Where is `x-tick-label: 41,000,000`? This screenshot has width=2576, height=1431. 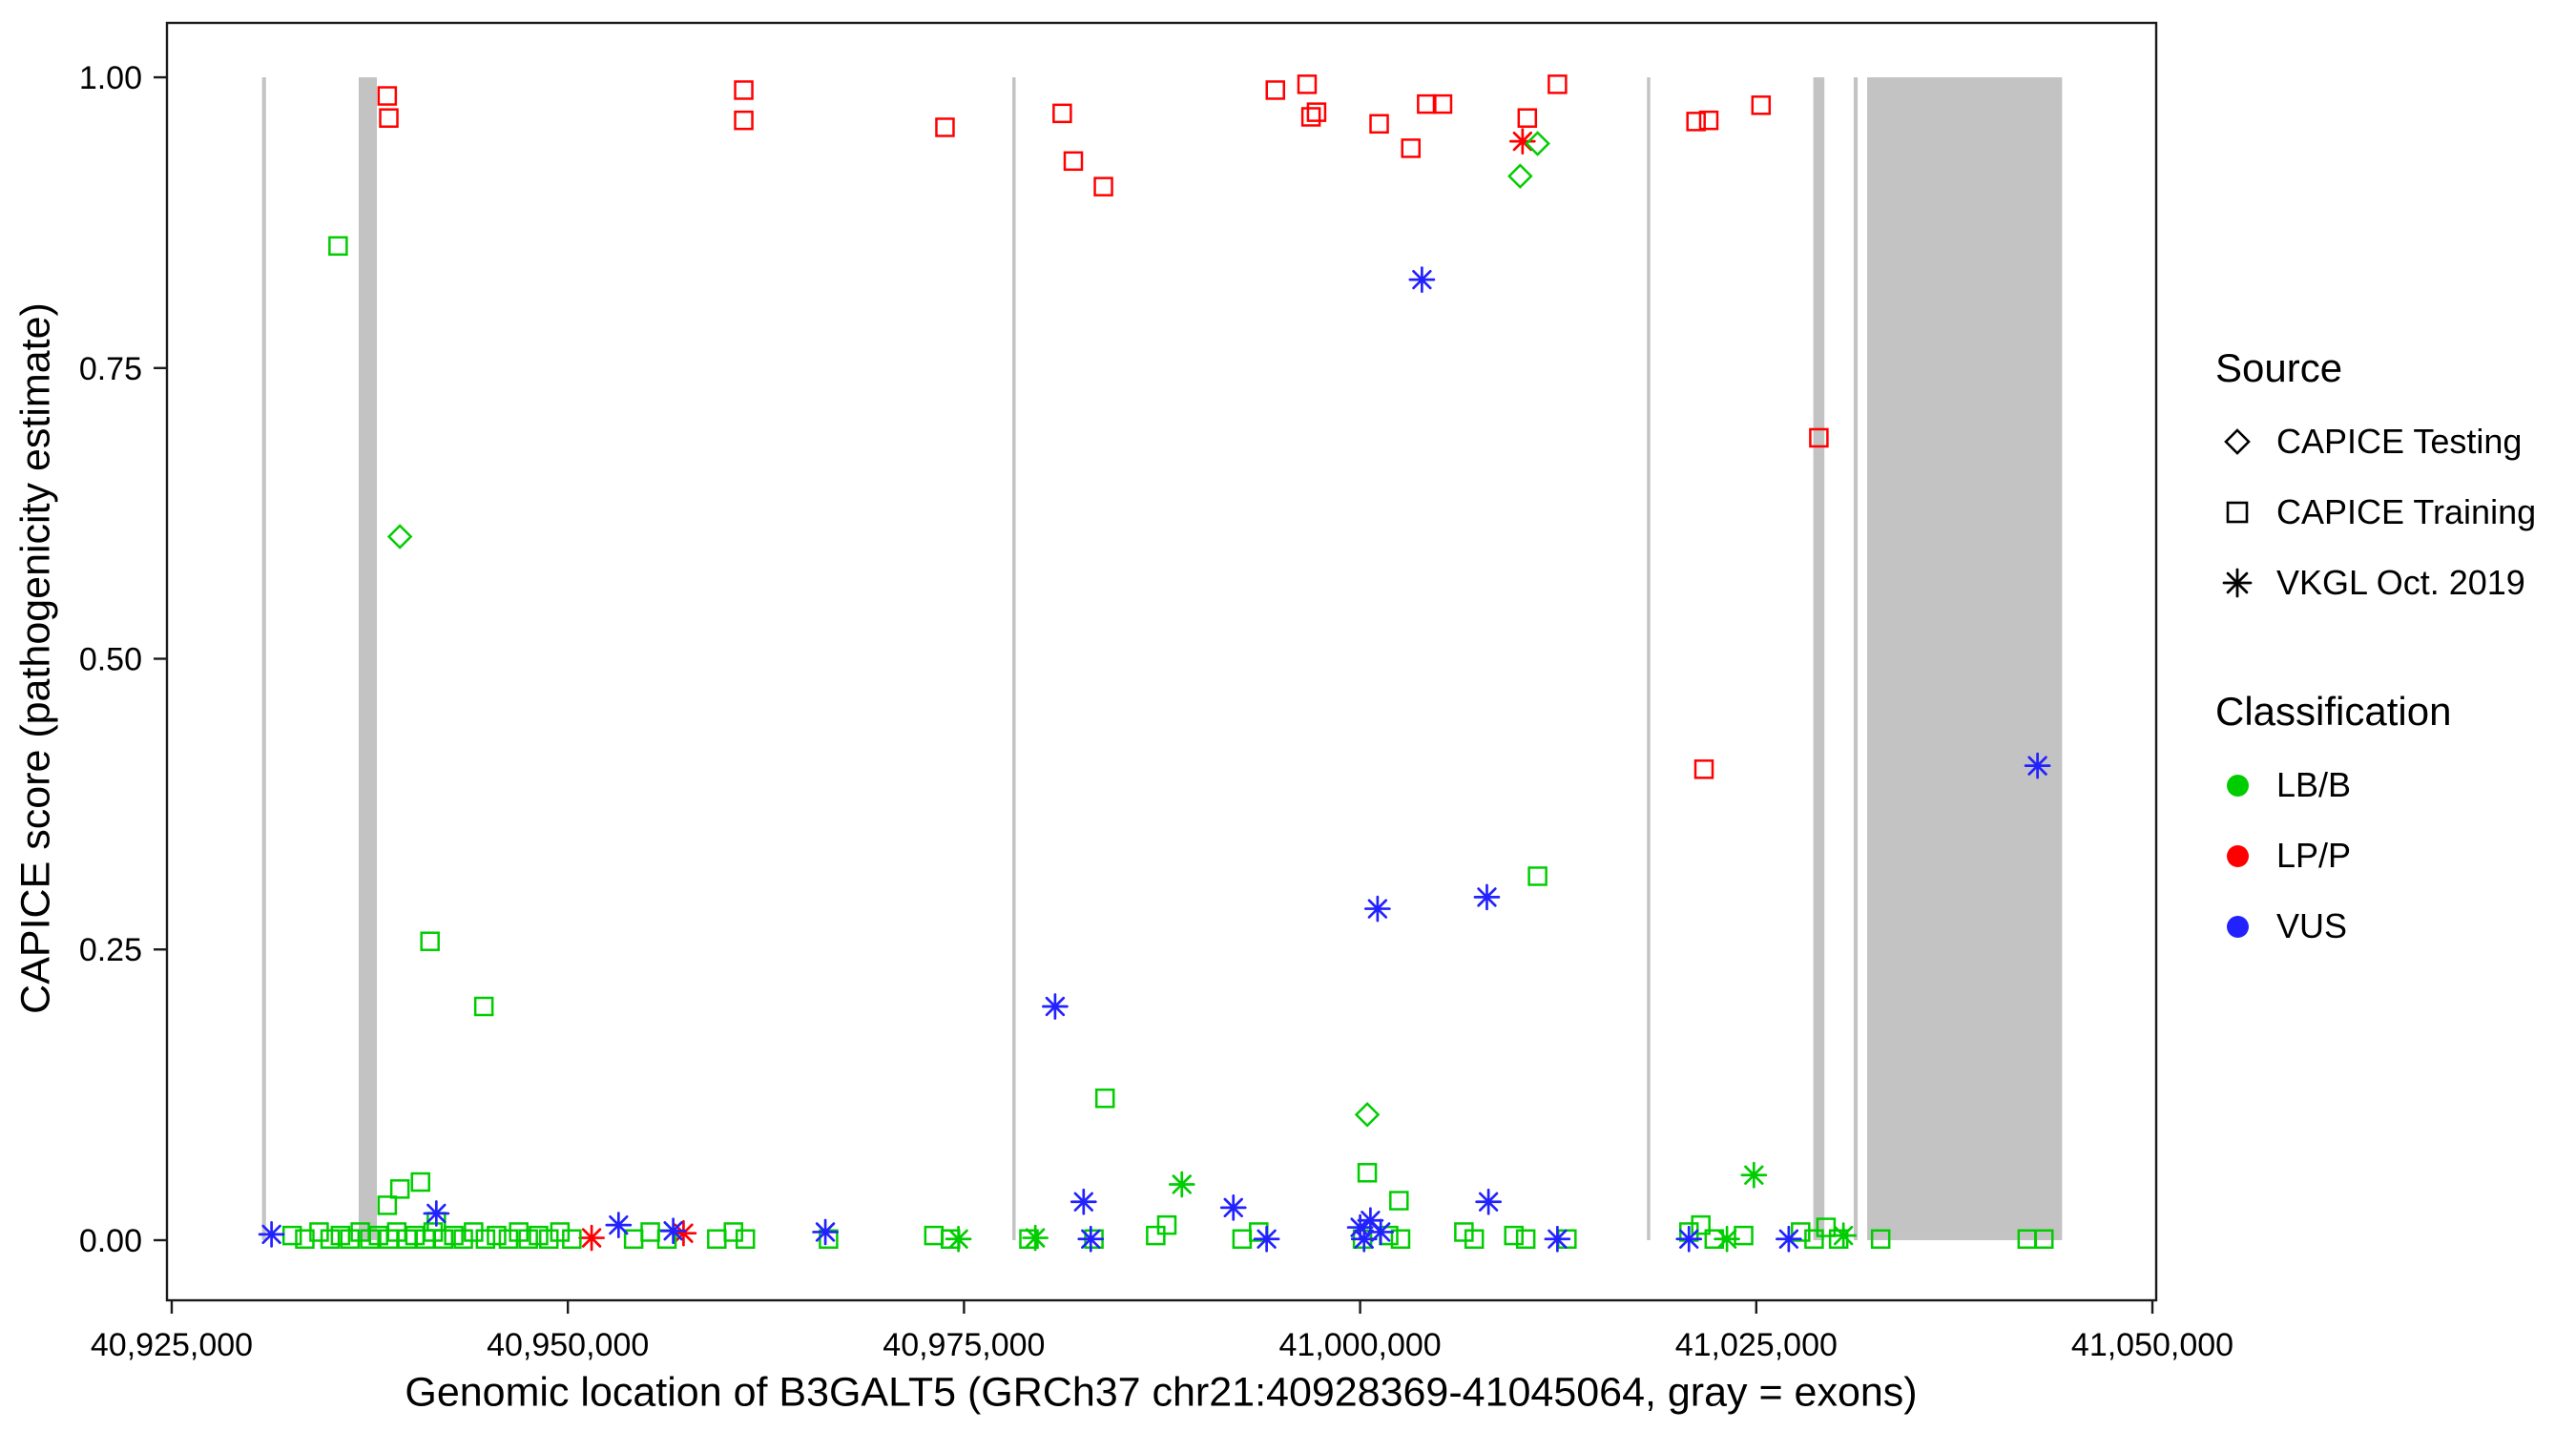 x-tick-label: 41,000,000 is located at coordinates (1360, 1345).